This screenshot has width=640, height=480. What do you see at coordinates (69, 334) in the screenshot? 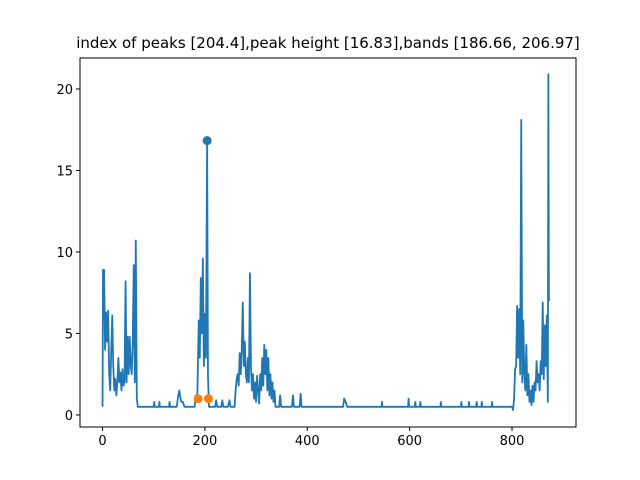
I see `y-tick-label: 5` at bounding box center [69, 334].